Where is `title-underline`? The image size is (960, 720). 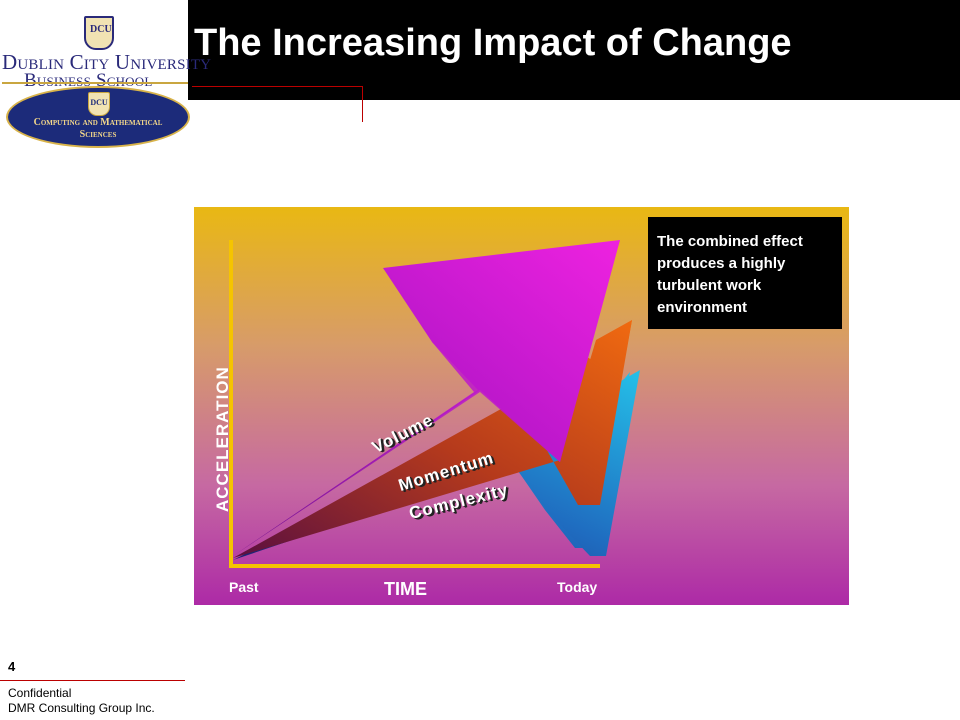
title-underline is located at coordinates (277, 86).